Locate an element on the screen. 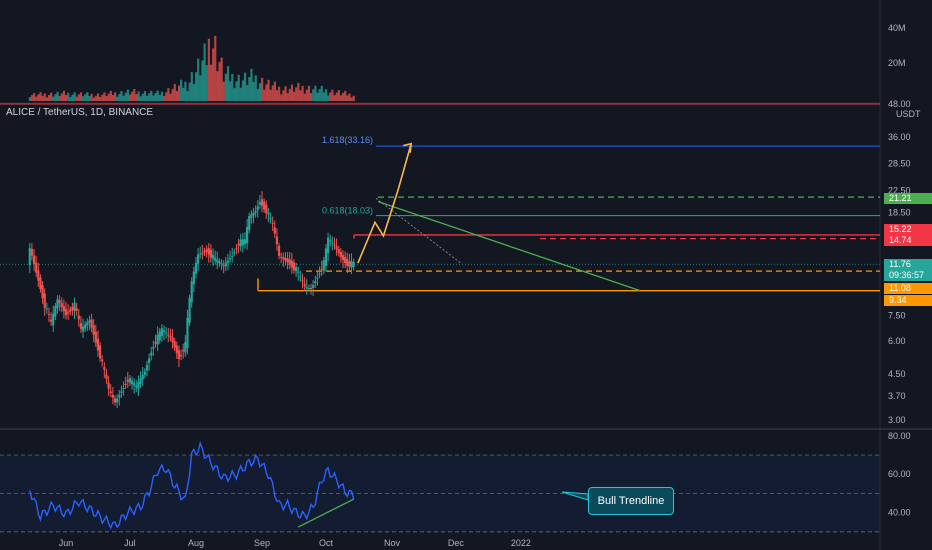  rsi-axis-label-1: 60.00 is located at coordinates (899, 474).